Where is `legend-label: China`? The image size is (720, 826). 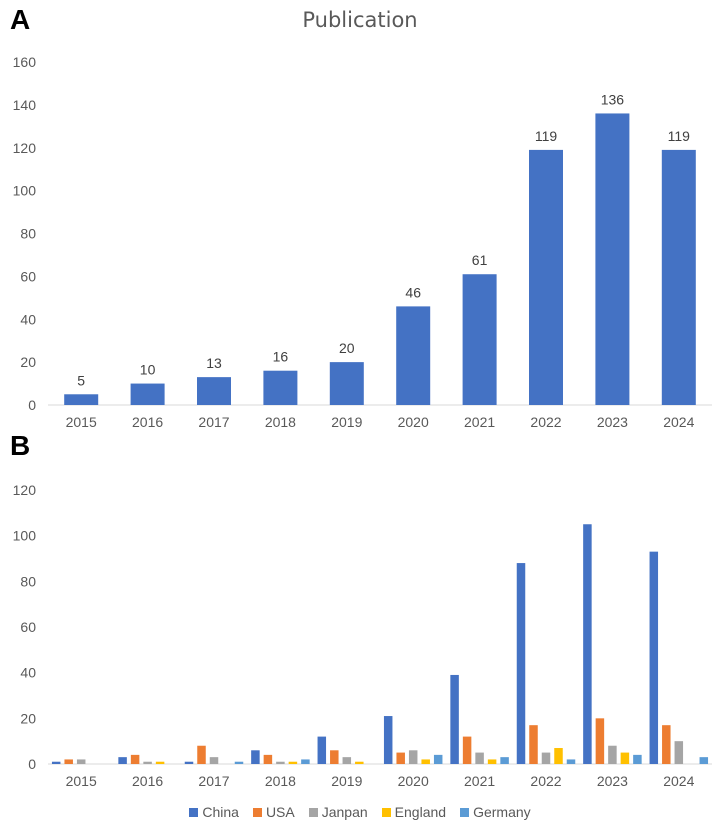 legend-label: China is located at coordinates (220, 812).